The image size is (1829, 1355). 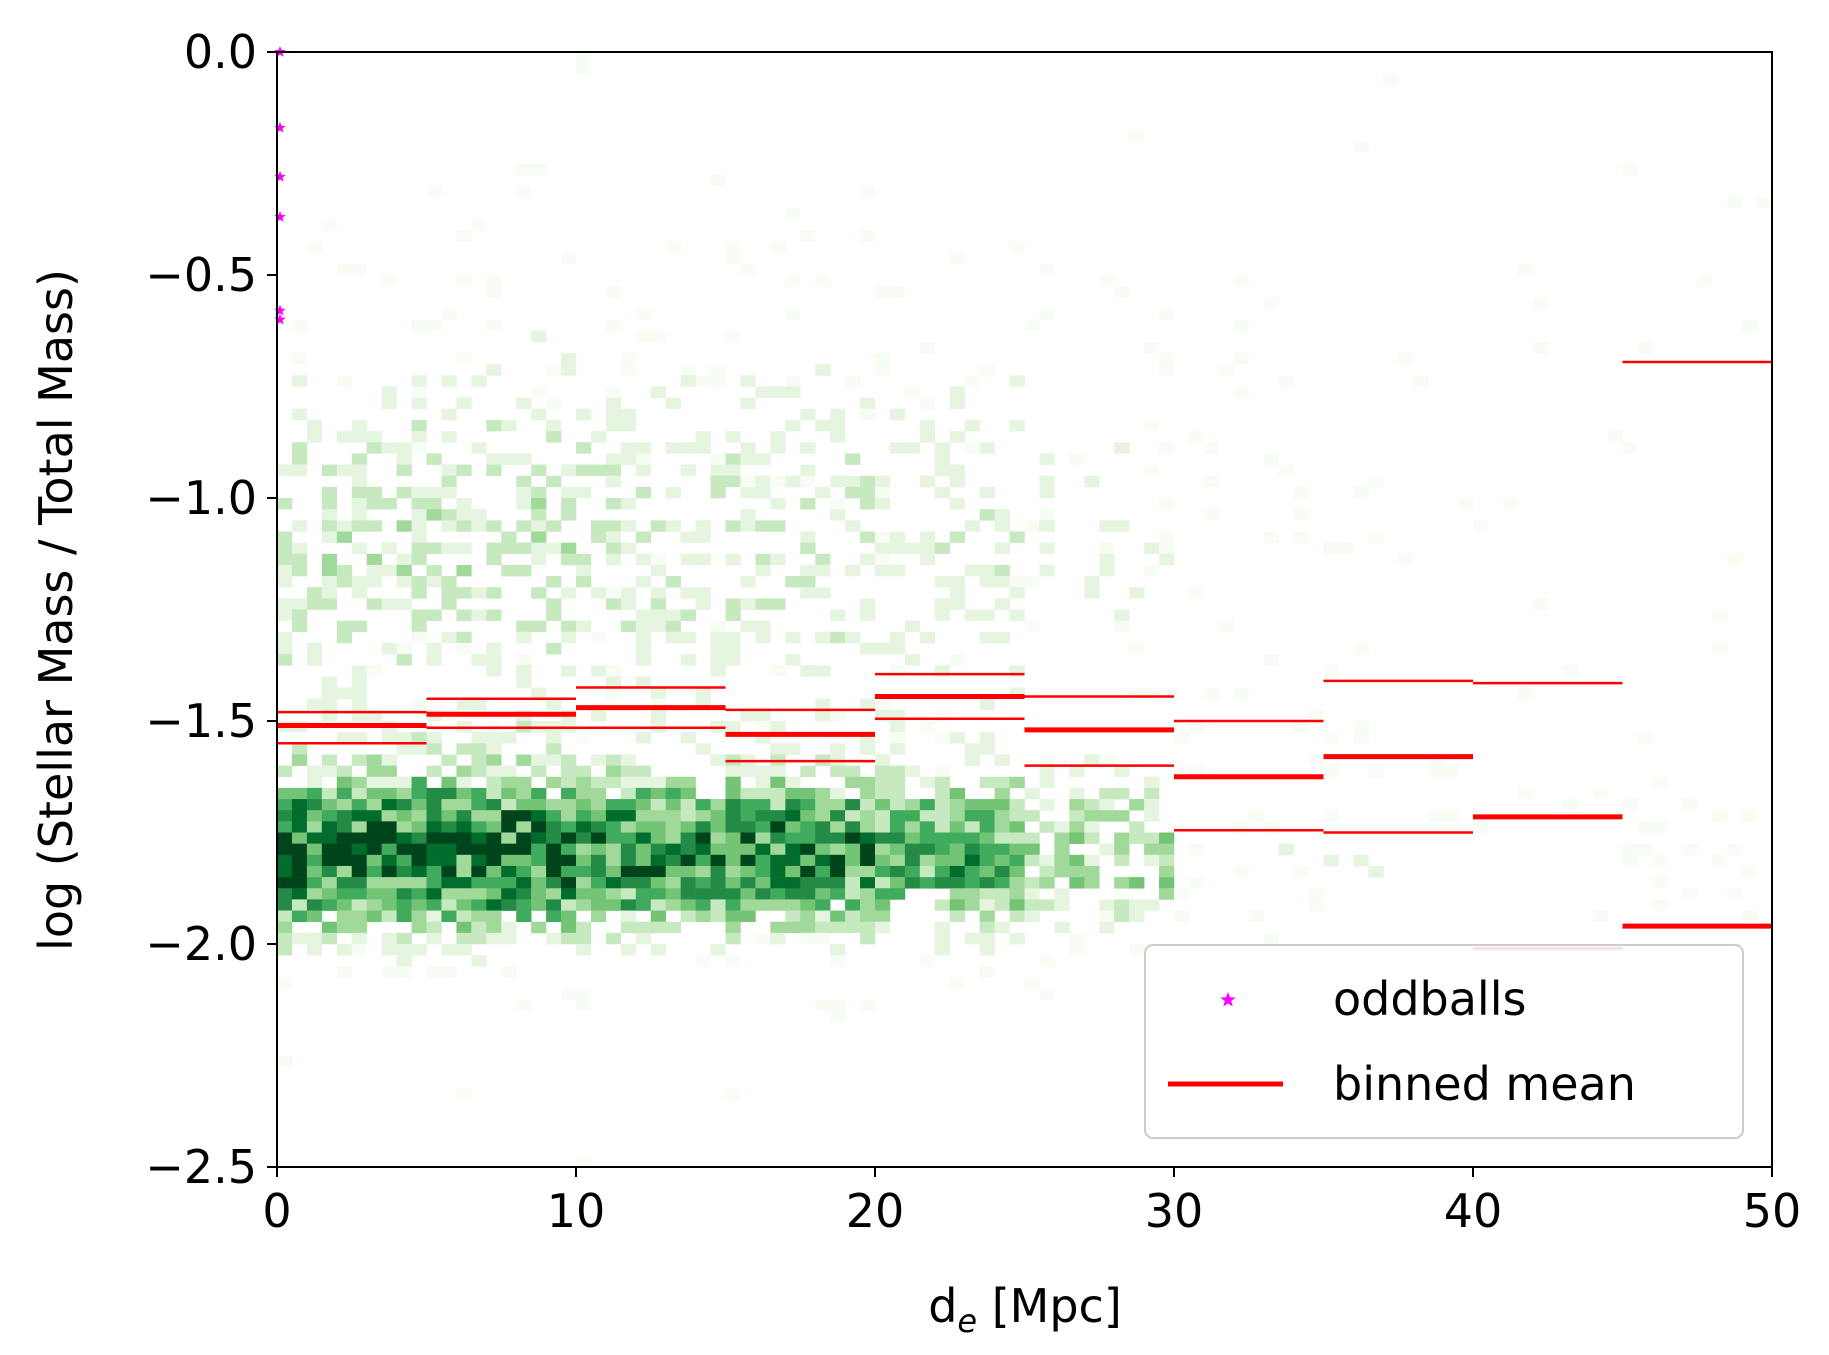 I want to click on y-tick-label: −1.0, so click(x=201, y=498).